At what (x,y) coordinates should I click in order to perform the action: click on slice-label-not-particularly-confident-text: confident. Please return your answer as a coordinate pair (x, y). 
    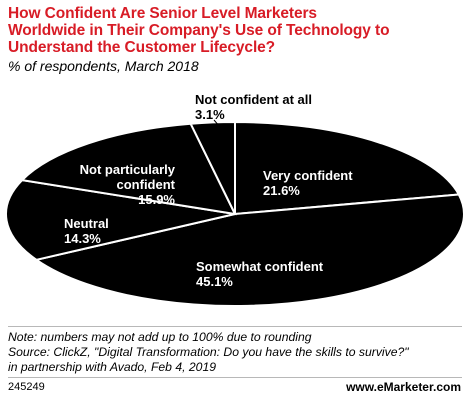
    Looking at the image, I should click on (146, 184).